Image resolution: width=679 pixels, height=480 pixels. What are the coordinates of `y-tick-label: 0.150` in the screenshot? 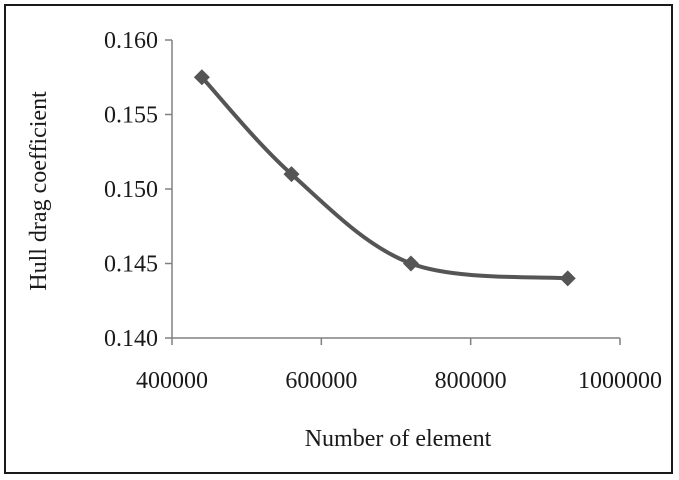 It's located at (131, 190).